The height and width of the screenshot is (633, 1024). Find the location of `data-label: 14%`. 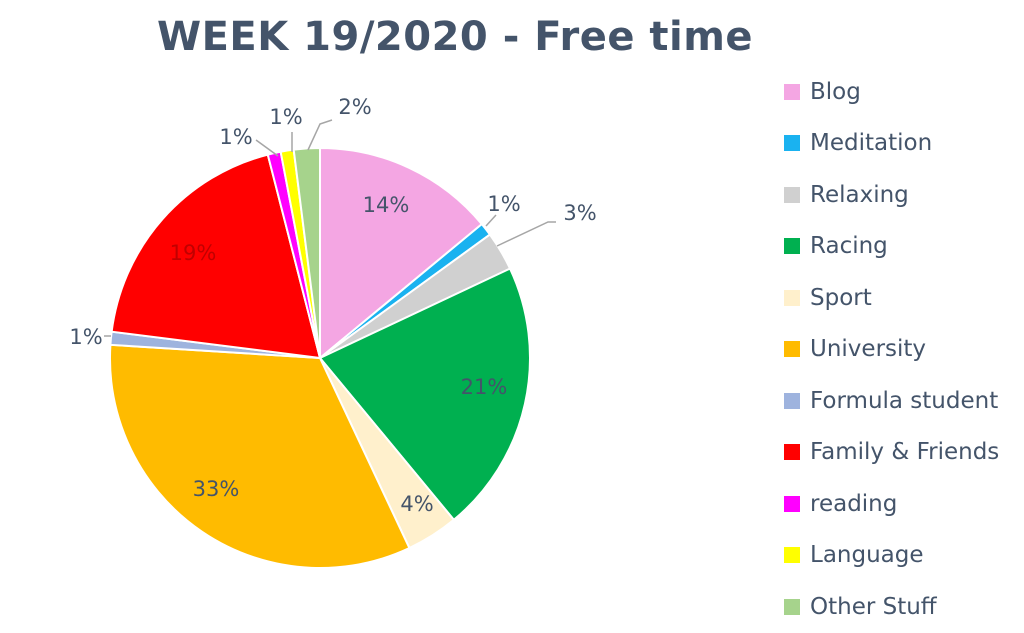

data-label: 14% is located at coordinates (386, 205).